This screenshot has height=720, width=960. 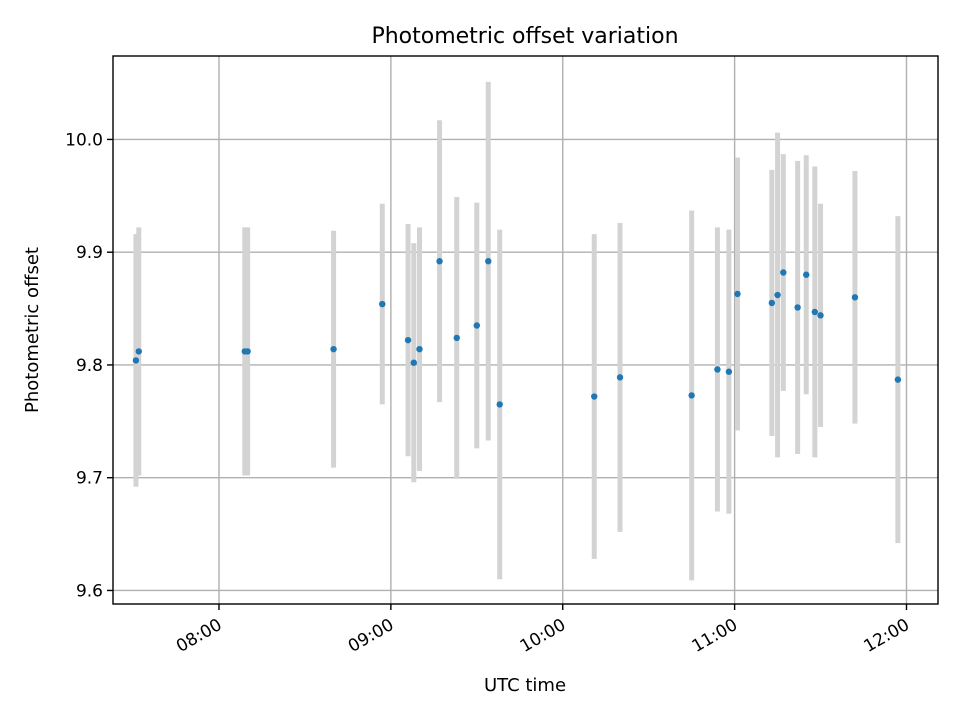 I want to click on y-tick-label: 9.7, so click(x=89, y=479).